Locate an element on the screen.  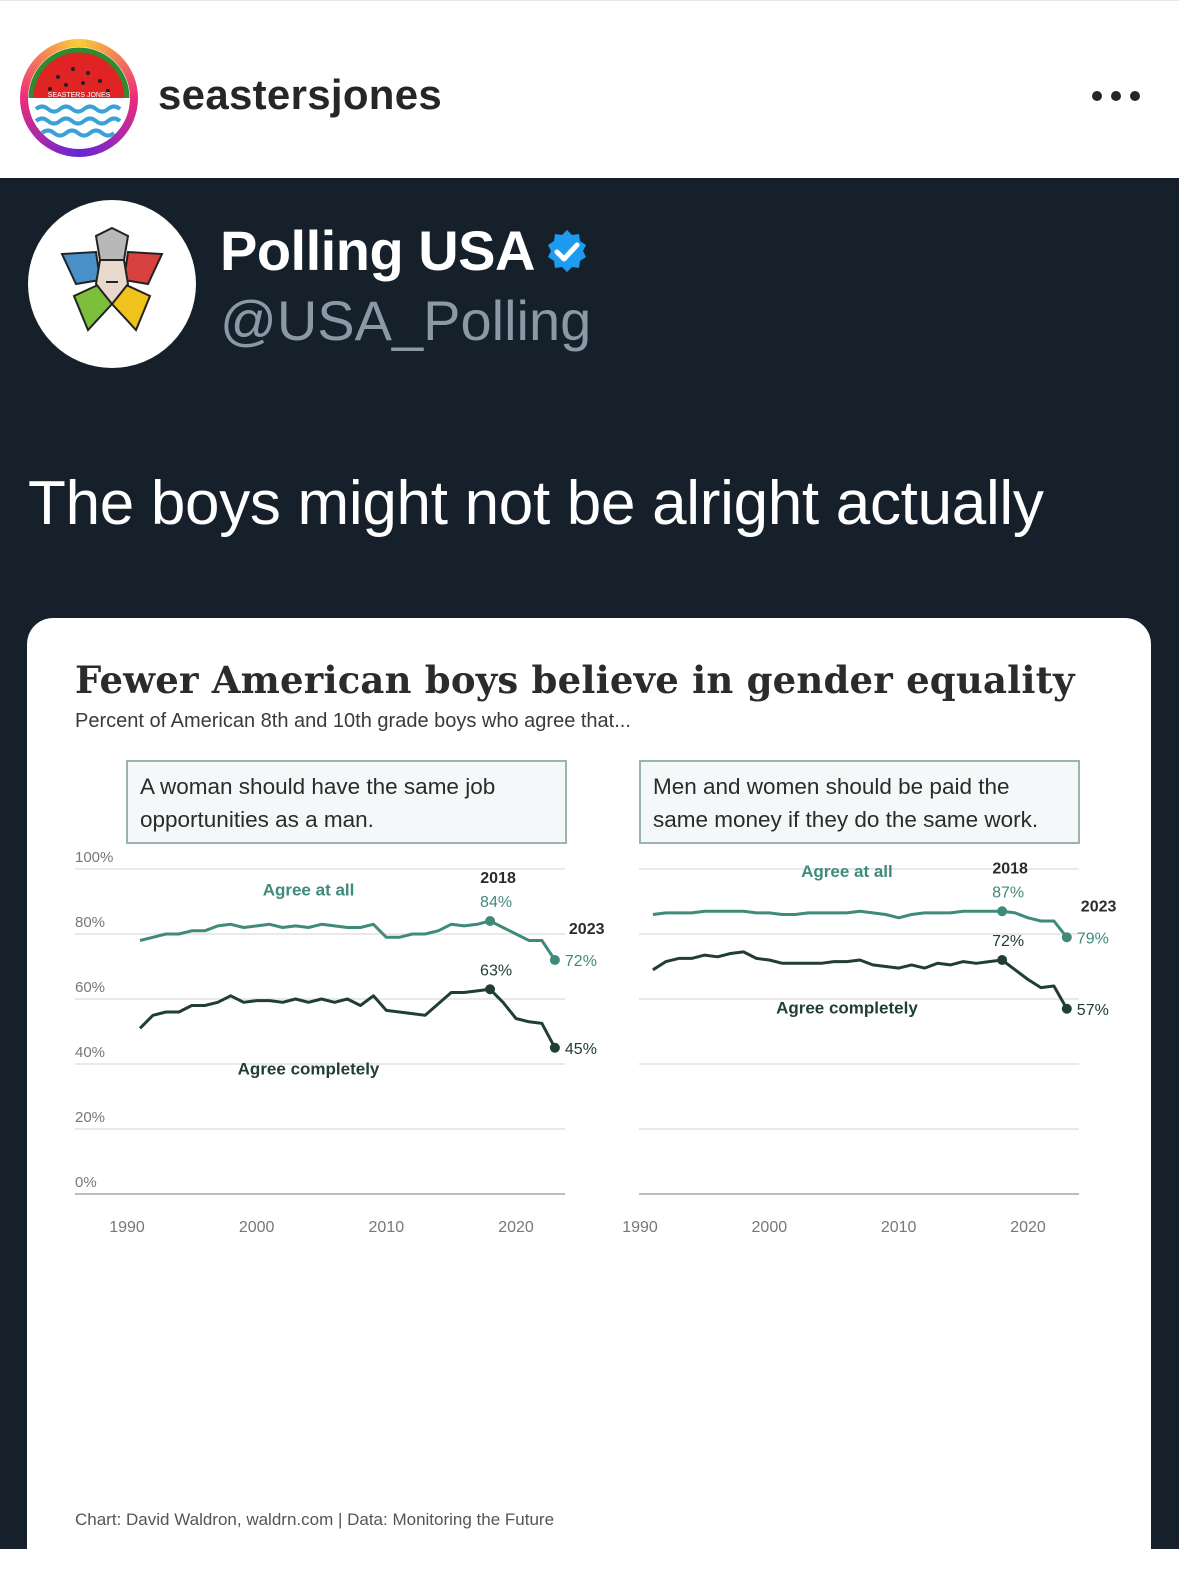
display-name-text: Polling USA is located at coordinates (377, 250).